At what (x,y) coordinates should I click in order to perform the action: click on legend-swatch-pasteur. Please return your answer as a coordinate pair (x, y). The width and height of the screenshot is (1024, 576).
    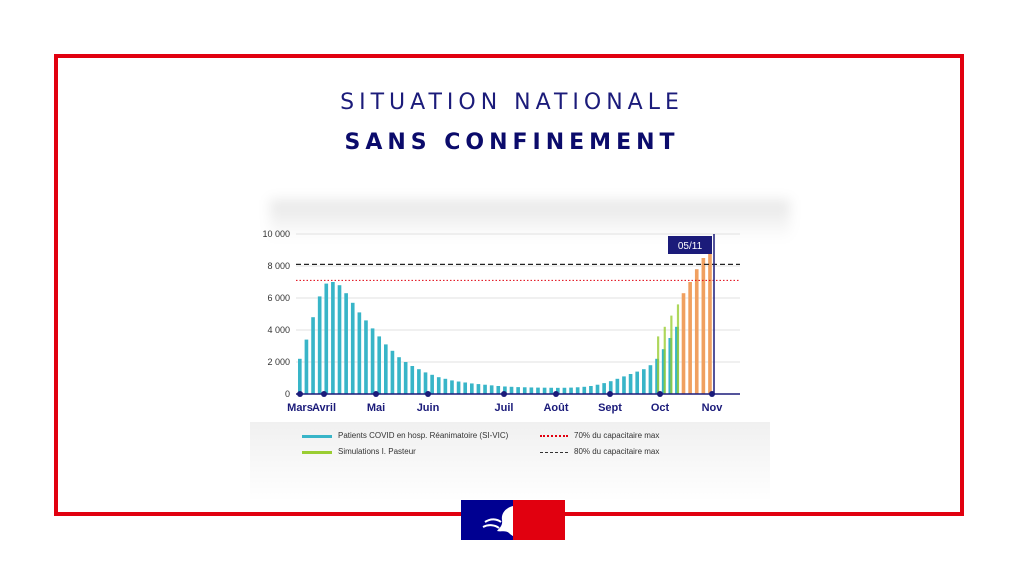
    Looking at the image, I should click on (317, 452).